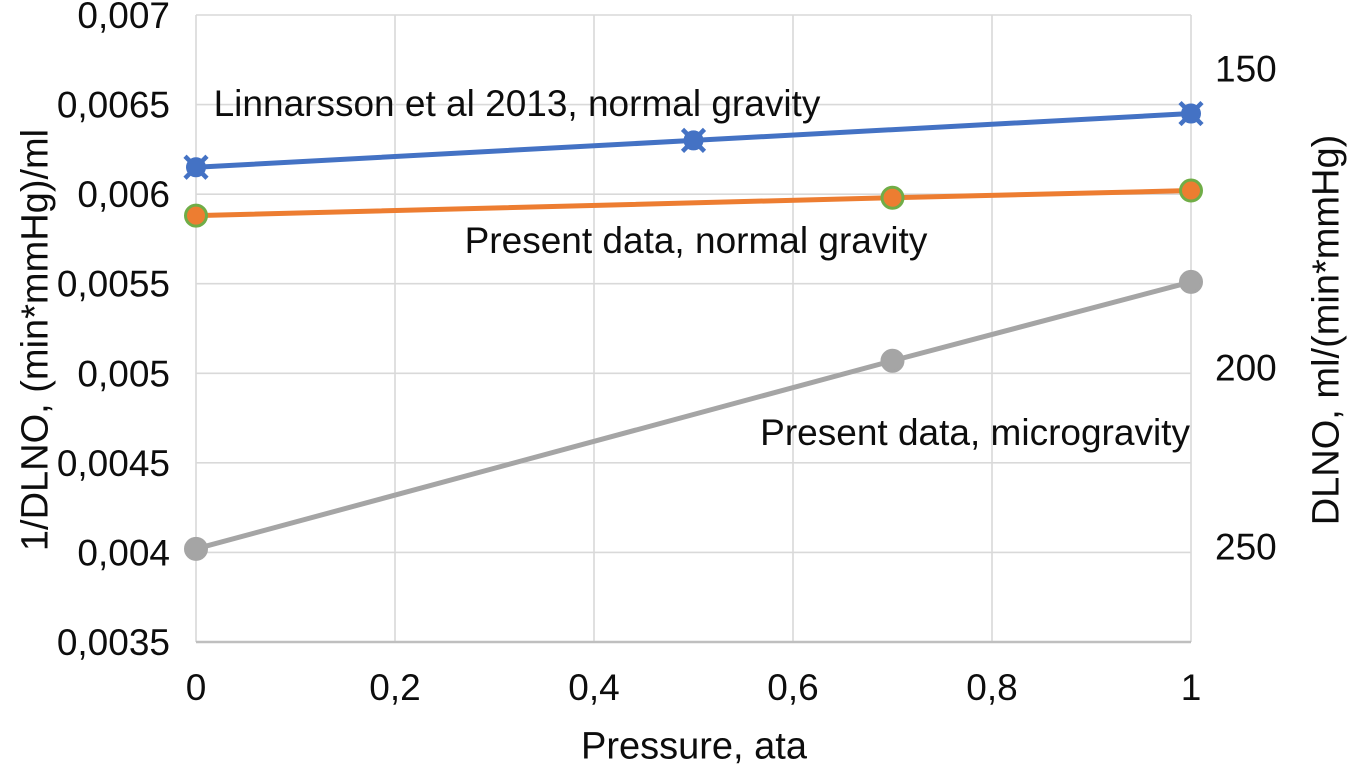 This screenshot has width=1350, height=772. Describe the element at coordinates (113, 463) in the screenshot. I see `left-tick-label: 0,0045` at that location.